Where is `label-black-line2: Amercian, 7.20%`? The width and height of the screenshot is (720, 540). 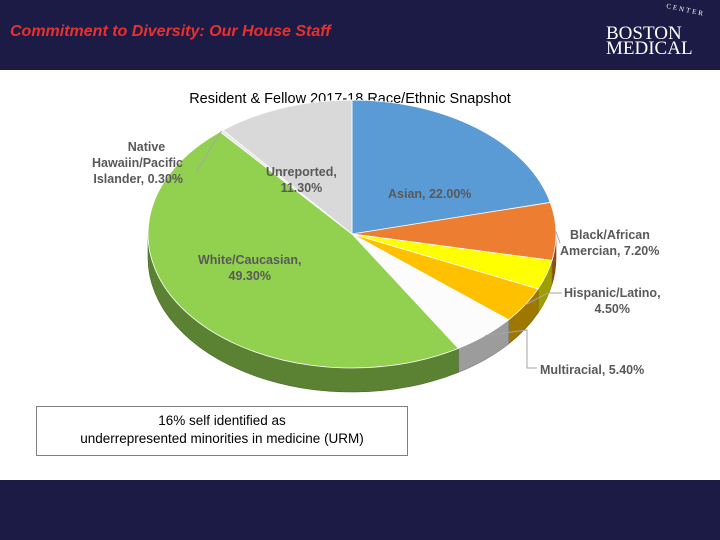
label-black-line2: Amercian, 7.20% is located at coordinates (610, 251).